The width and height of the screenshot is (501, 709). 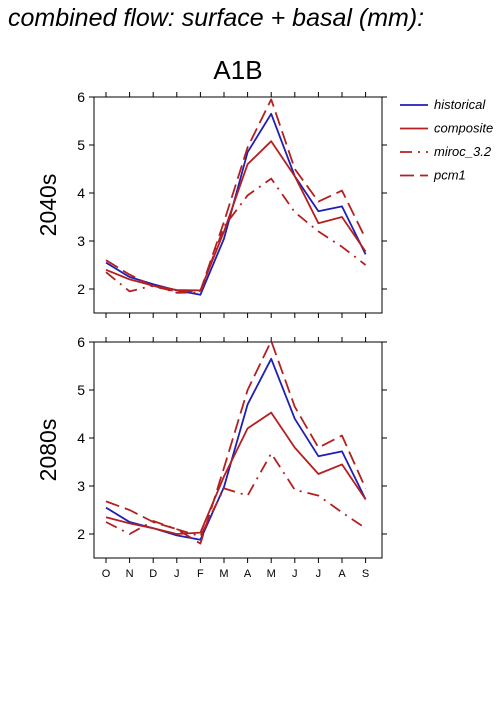 What do you see at coordinates (130, 574) in the screenshot?
I see `x-tick-label: N` at bounding box center [130, 574].